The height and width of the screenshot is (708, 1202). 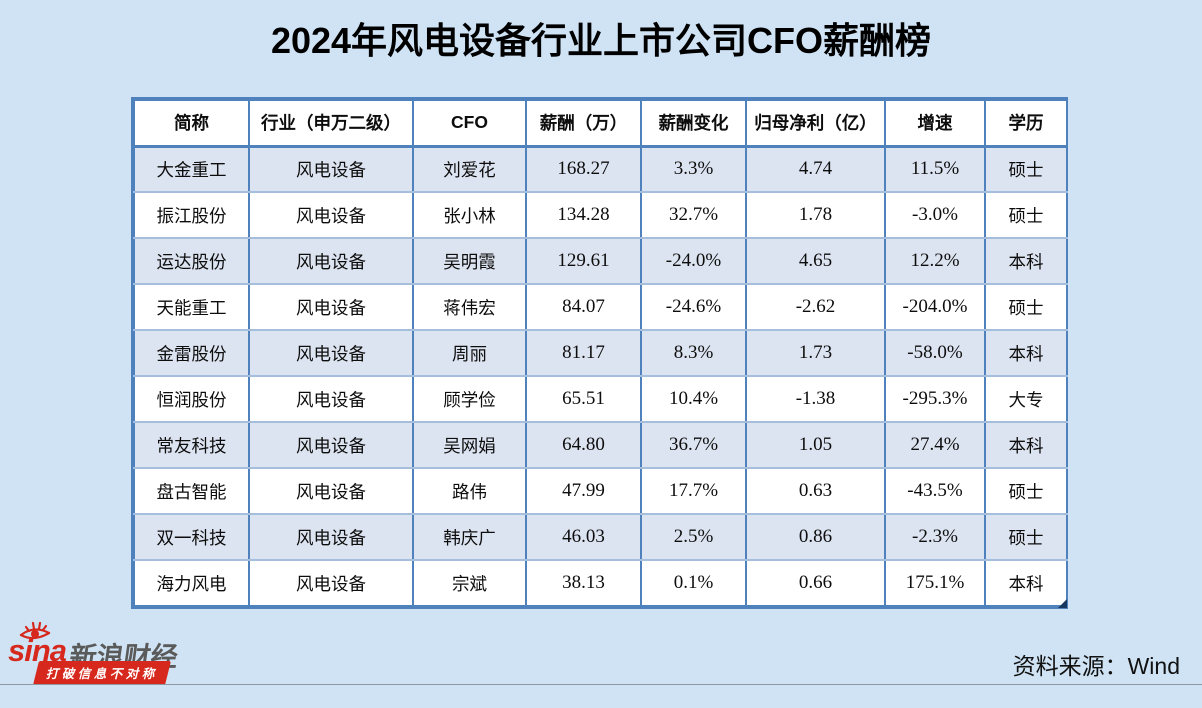 I want to click on table-row: 盘古智能 风电设备 路伟 47.99 17.7% 0.63 -43.5% 硕士, so click(x=600, y=491).